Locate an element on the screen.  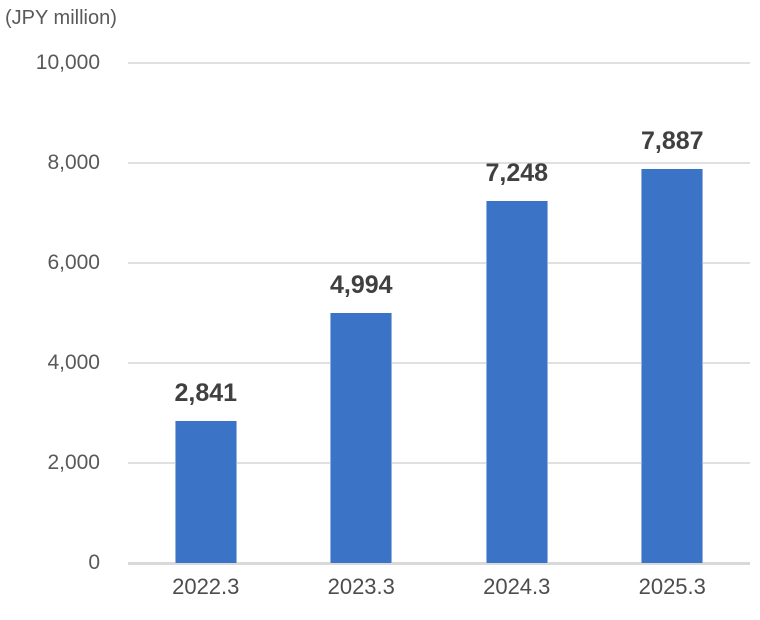
bar-value-label: 7,887 is located at coordinates (672, 140).